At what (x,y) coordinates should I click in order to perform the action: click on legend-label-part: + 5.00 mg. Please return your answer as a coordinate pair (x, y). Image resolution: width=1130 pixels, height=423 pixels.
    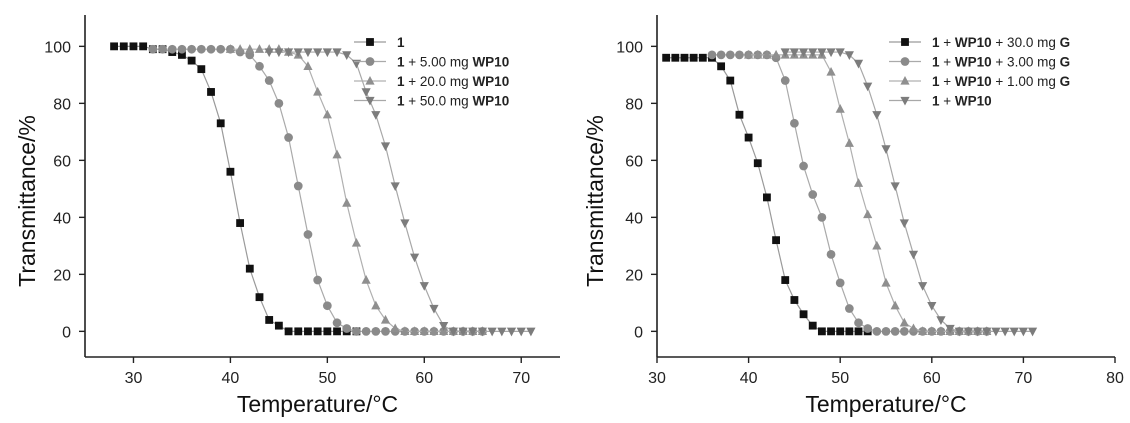
    Looking at the image, I should click on (439, 62).